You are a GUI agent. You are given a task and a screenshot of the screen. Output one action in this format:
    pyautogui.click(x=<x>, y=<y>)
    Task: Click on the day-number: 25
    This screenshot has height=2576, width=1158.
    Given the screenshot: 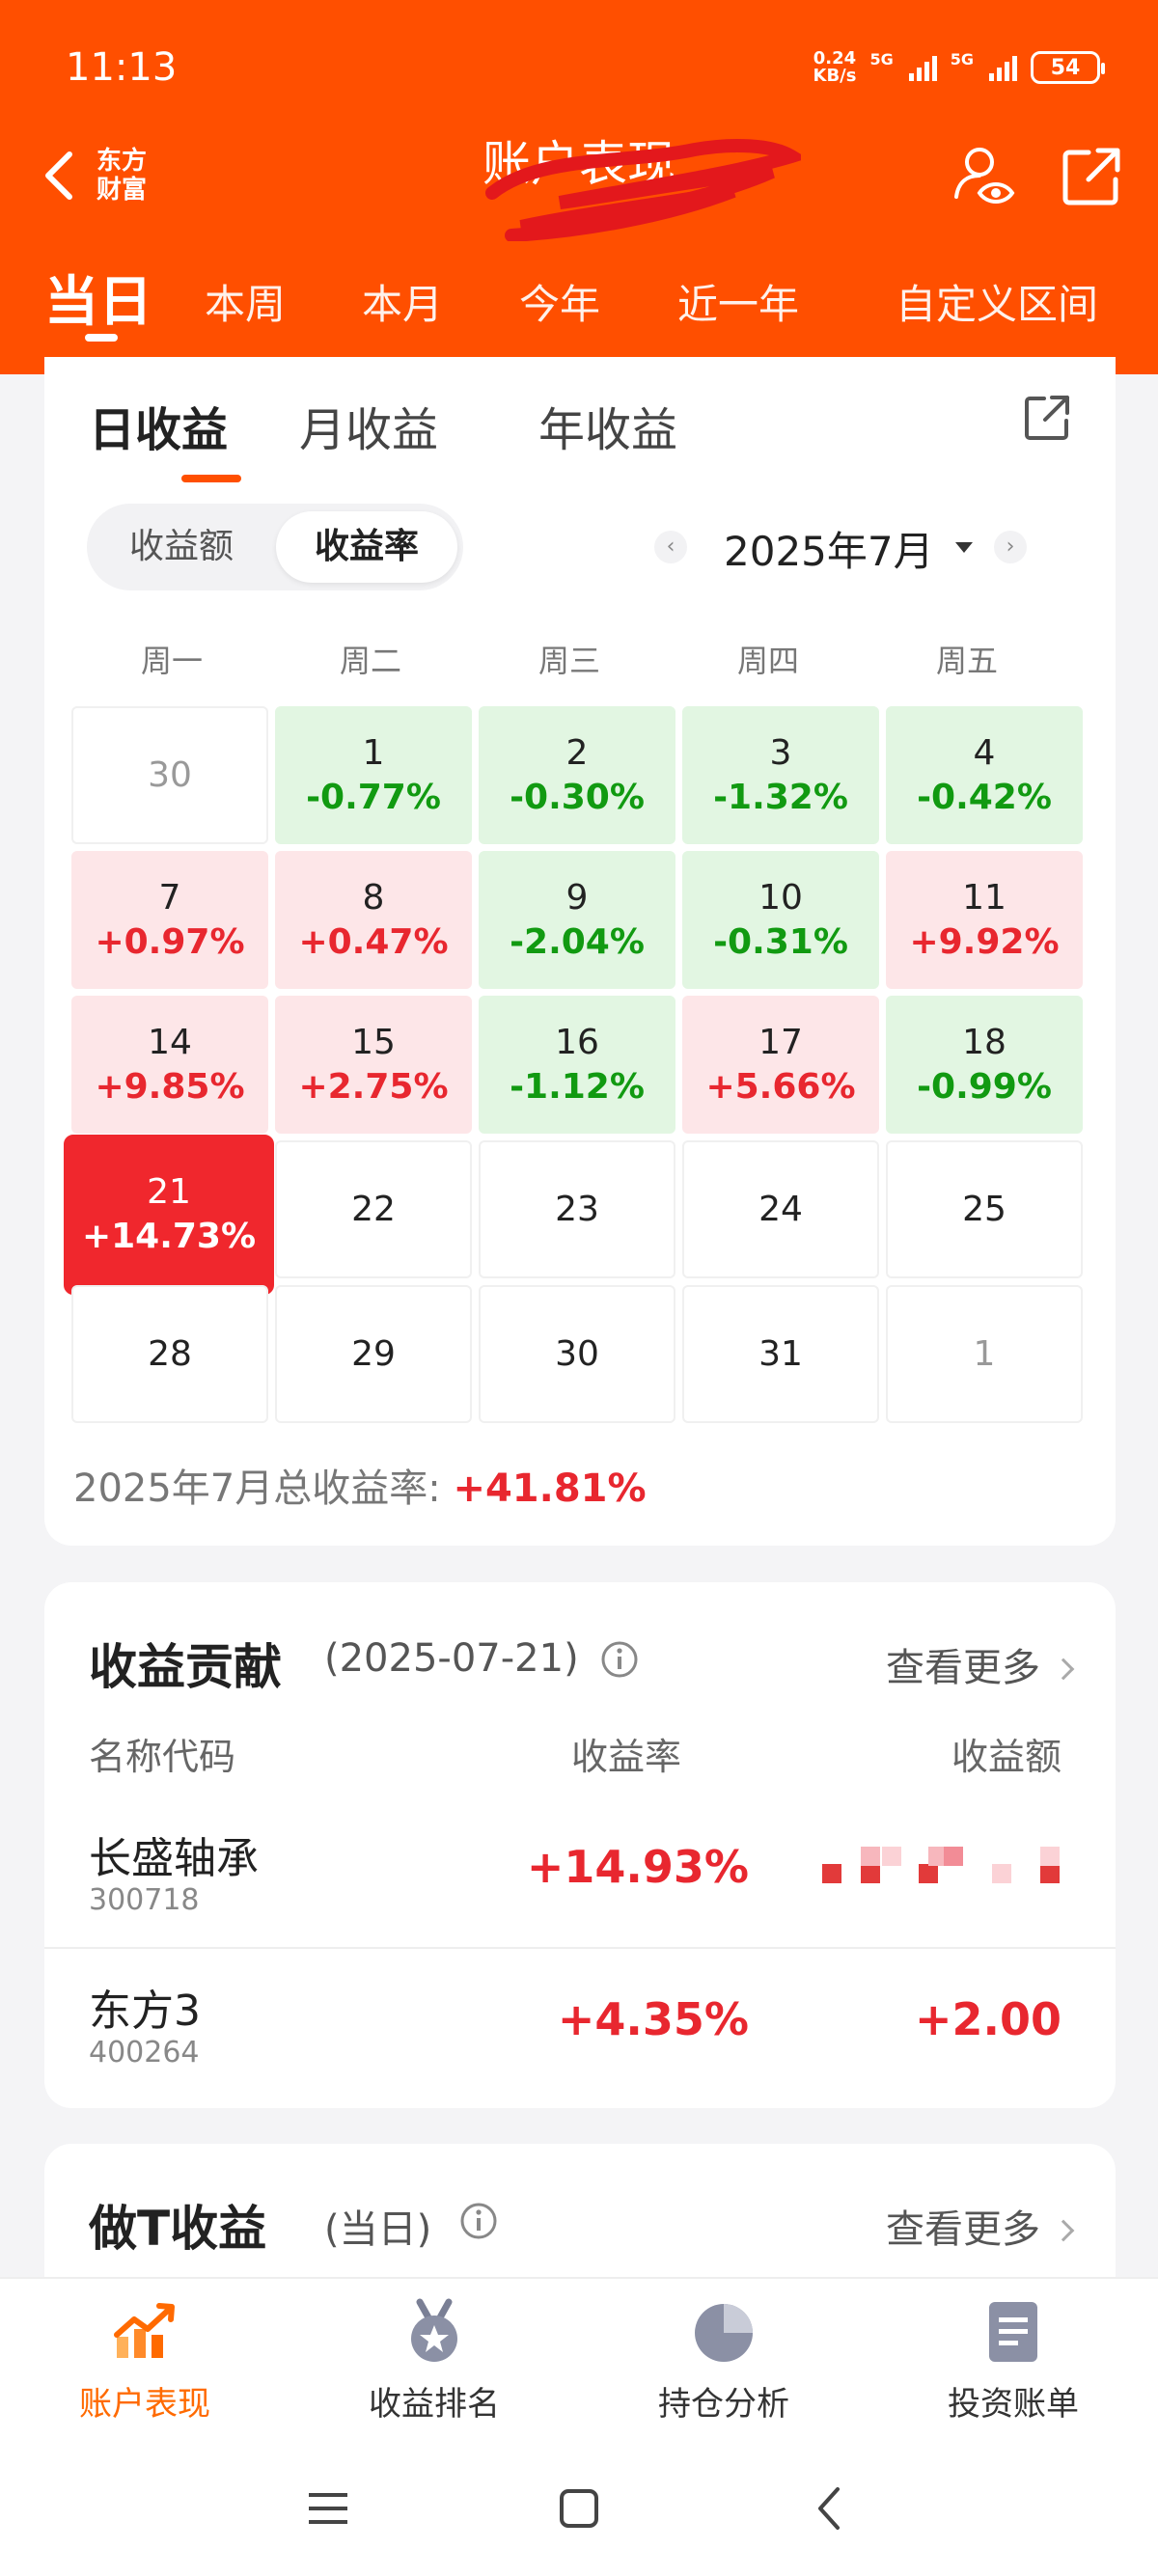 What is the action you would take?
    pyautogui.click(x=984, y=1209)
    